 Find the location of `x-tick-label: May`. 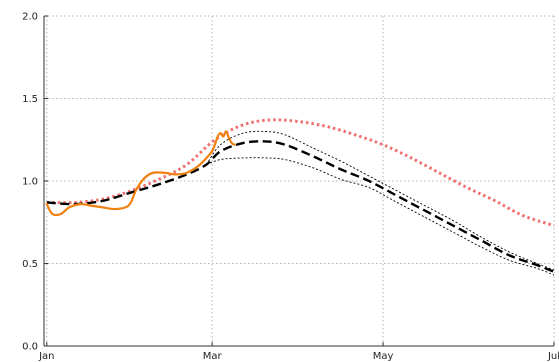

x-tick-label: May is located at coordinates (383, 356).